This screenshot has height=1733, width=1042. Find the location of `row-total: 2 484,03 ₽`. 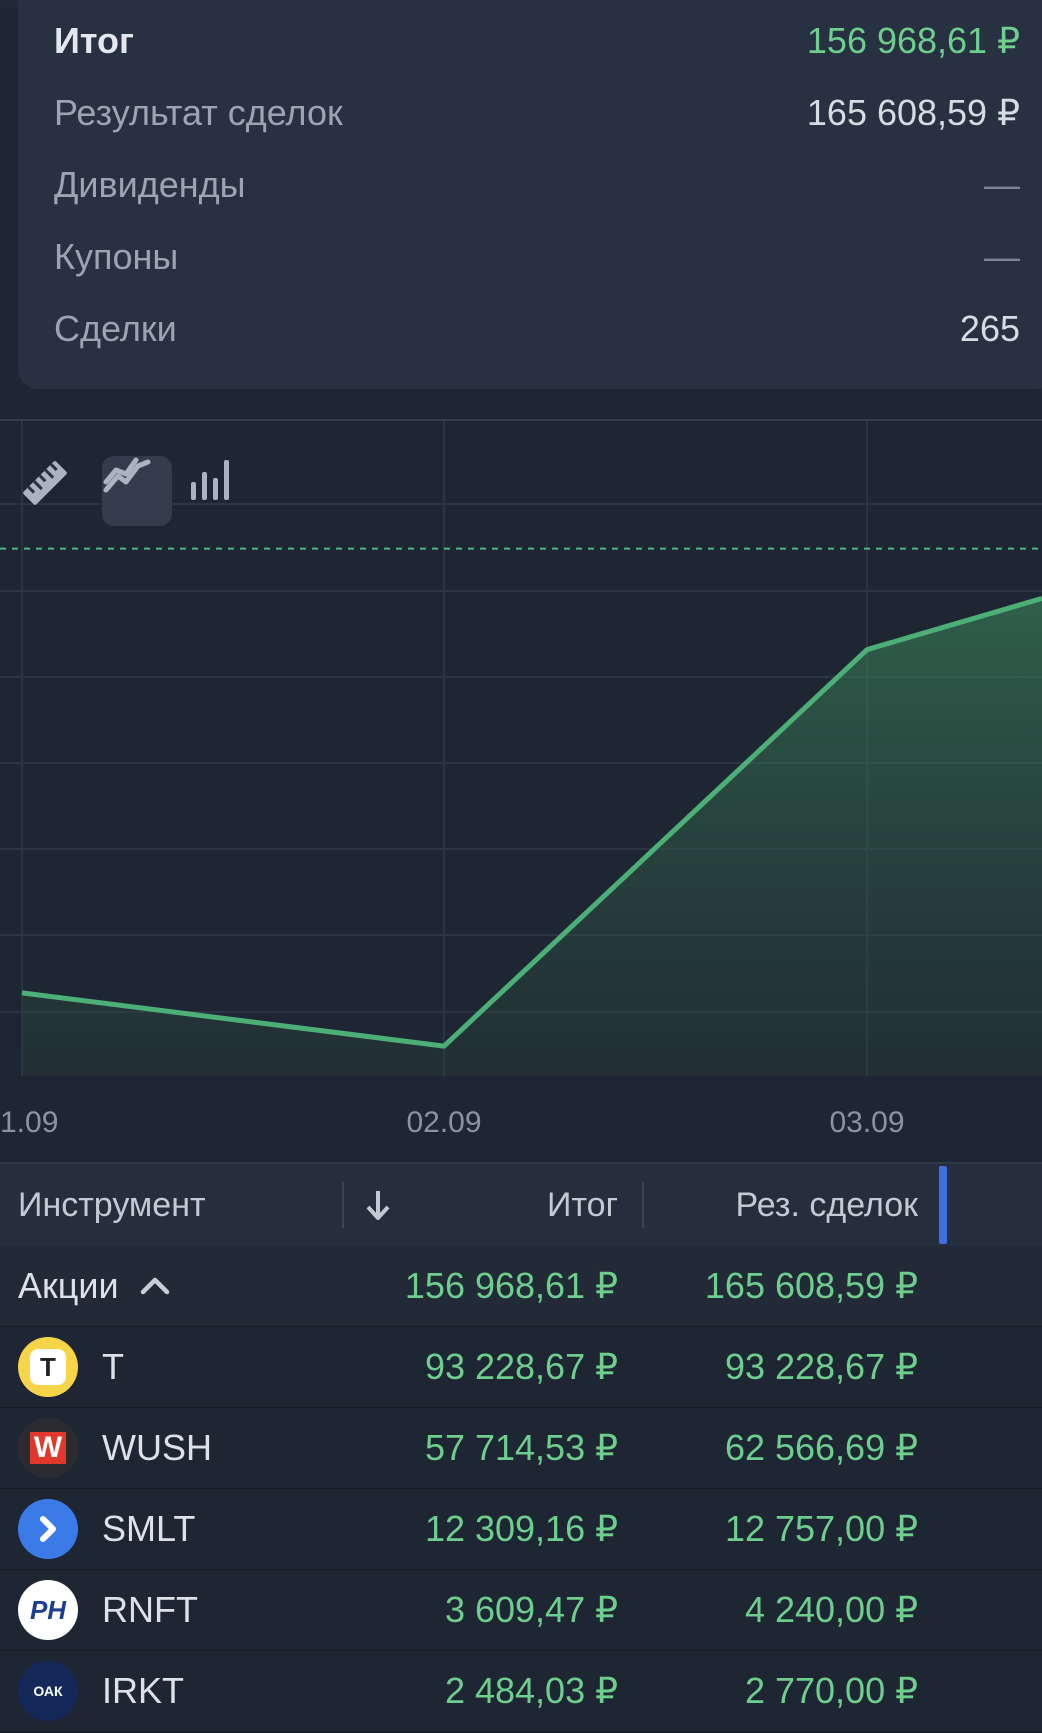

row-total: 2 484,03 ₽ is located at coordinates (531, 1690).